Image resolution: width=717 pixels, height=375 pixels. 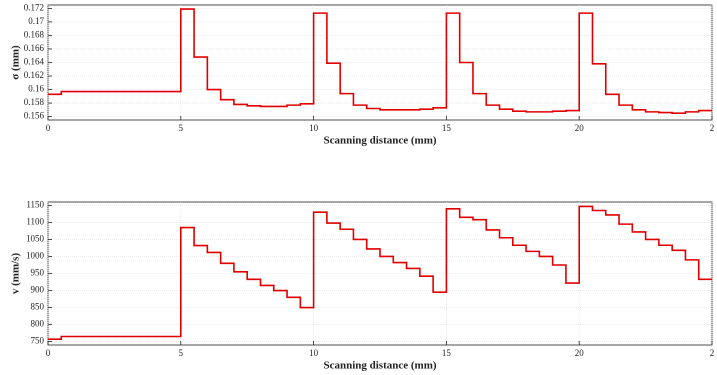 I want to click on y-tick-label: 1000, so click(x=35, y=256).